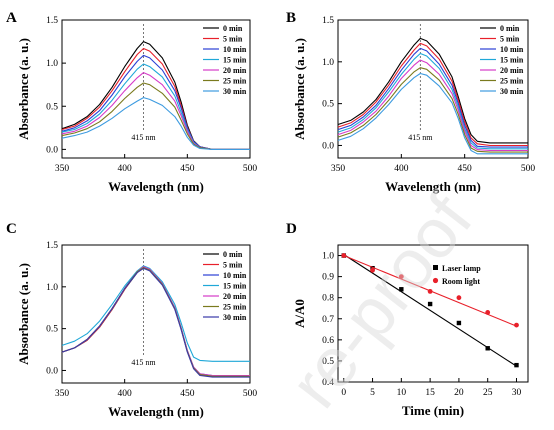 The image size is (554, 430). I want to click on x-tick-label: 30, so click(517, 393).